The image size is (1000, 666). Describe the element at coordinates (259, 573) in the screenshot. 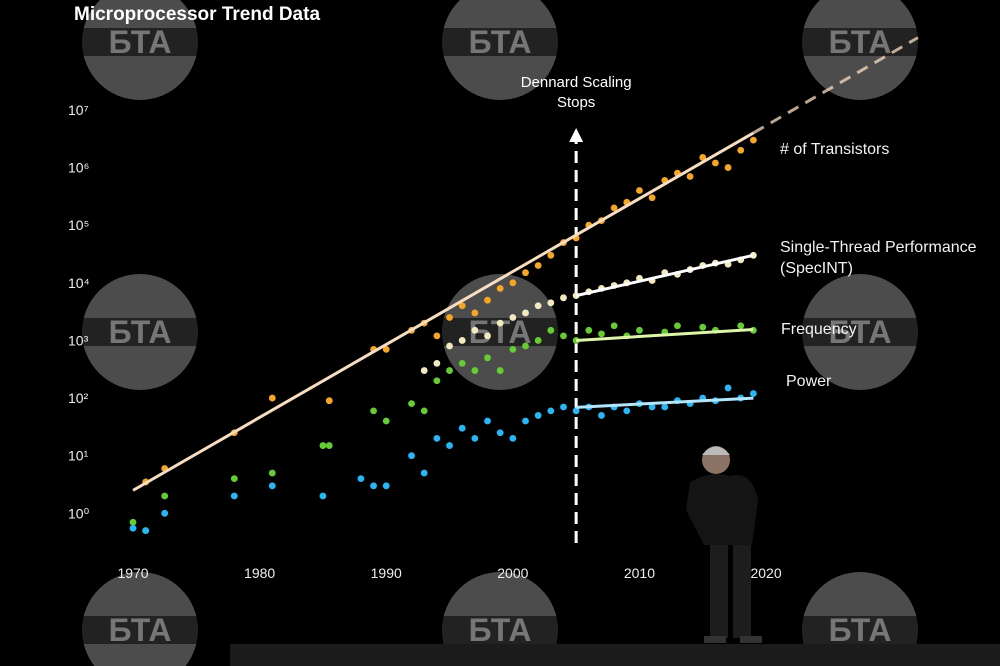

I see `x-tick-label: 1980` at that location.